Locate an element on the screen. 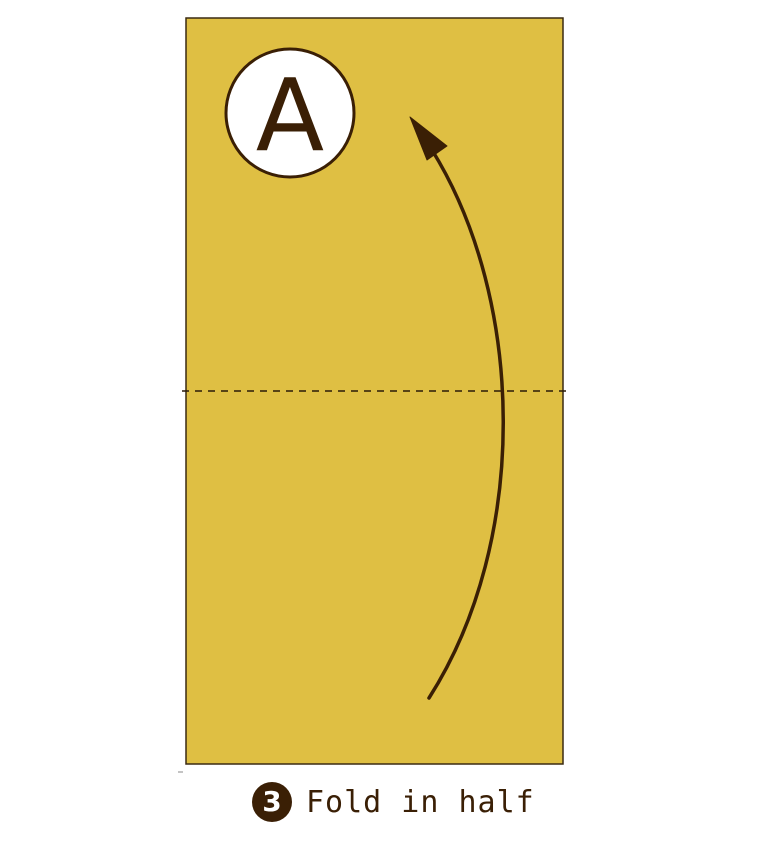  step-caption: 3 Fold in half is located at coordinates (393, 802).